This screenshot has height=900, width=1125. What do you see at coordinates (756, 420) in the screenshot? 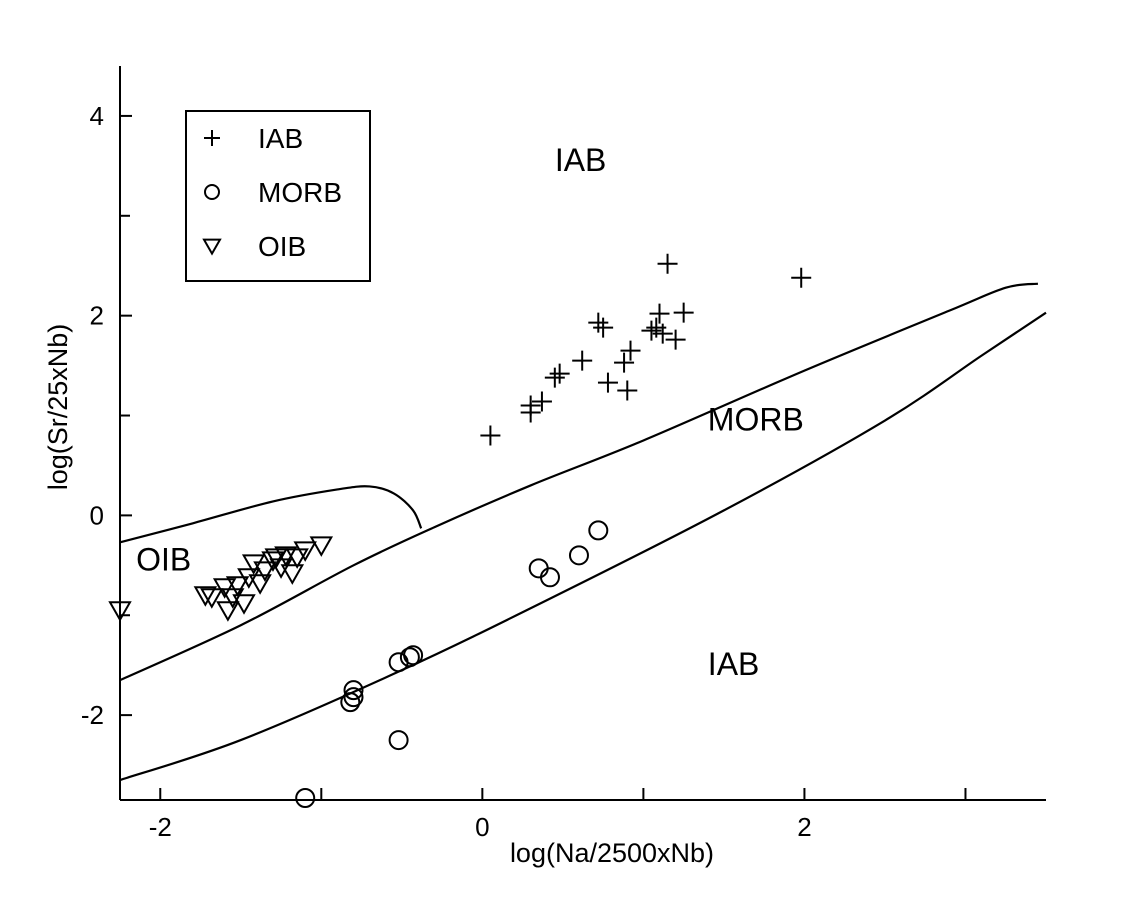
I see `region-label: MORB` at bounding box center [756, 420].